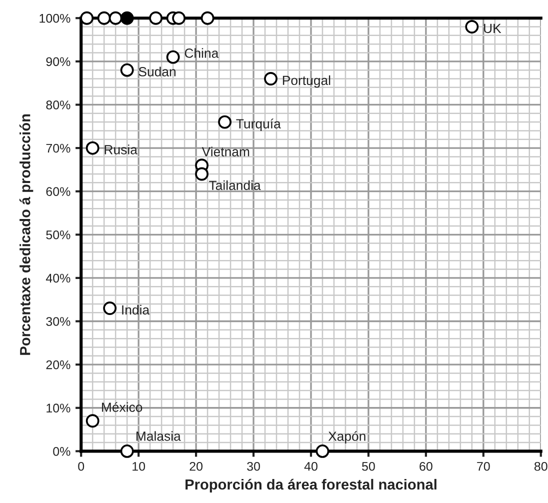  I want to click on annotation: Sudan, so click(157, 71).